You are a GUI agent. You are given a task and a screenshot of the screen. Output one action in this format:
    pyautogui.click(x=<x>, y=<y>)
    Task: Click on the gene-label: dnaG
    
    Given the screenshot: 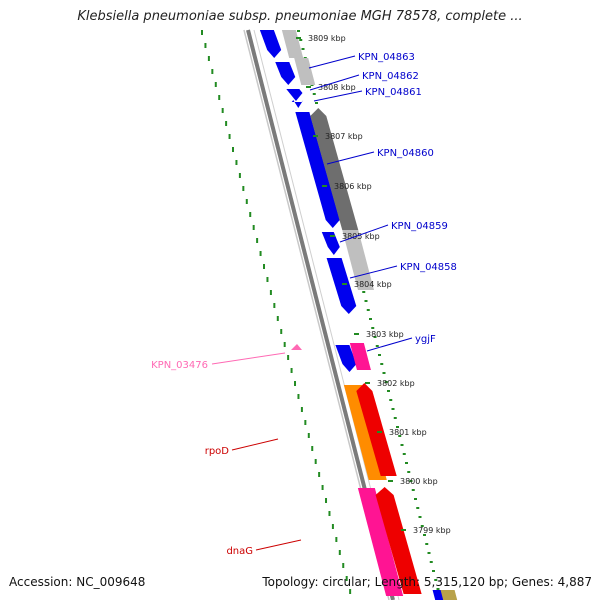 What is the action you would take?
    pyautogui.click(x=239, y=551)
    